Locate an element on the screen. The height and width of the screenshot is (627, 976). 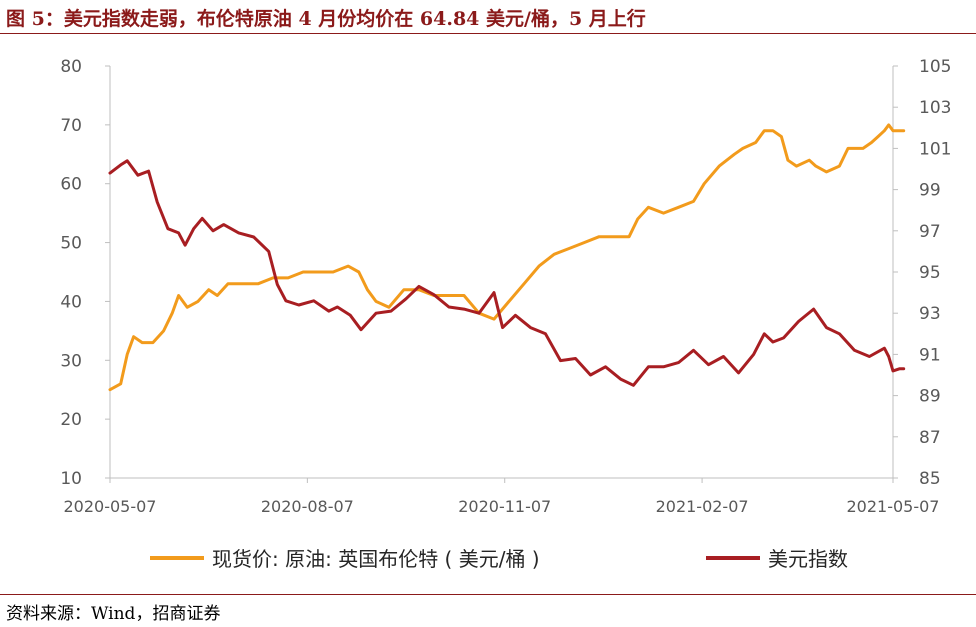
legend: 现货价: 原油: 英国布伦特 ( 美元/桶 ) 美元指数 is located at coordinates (499, 559).